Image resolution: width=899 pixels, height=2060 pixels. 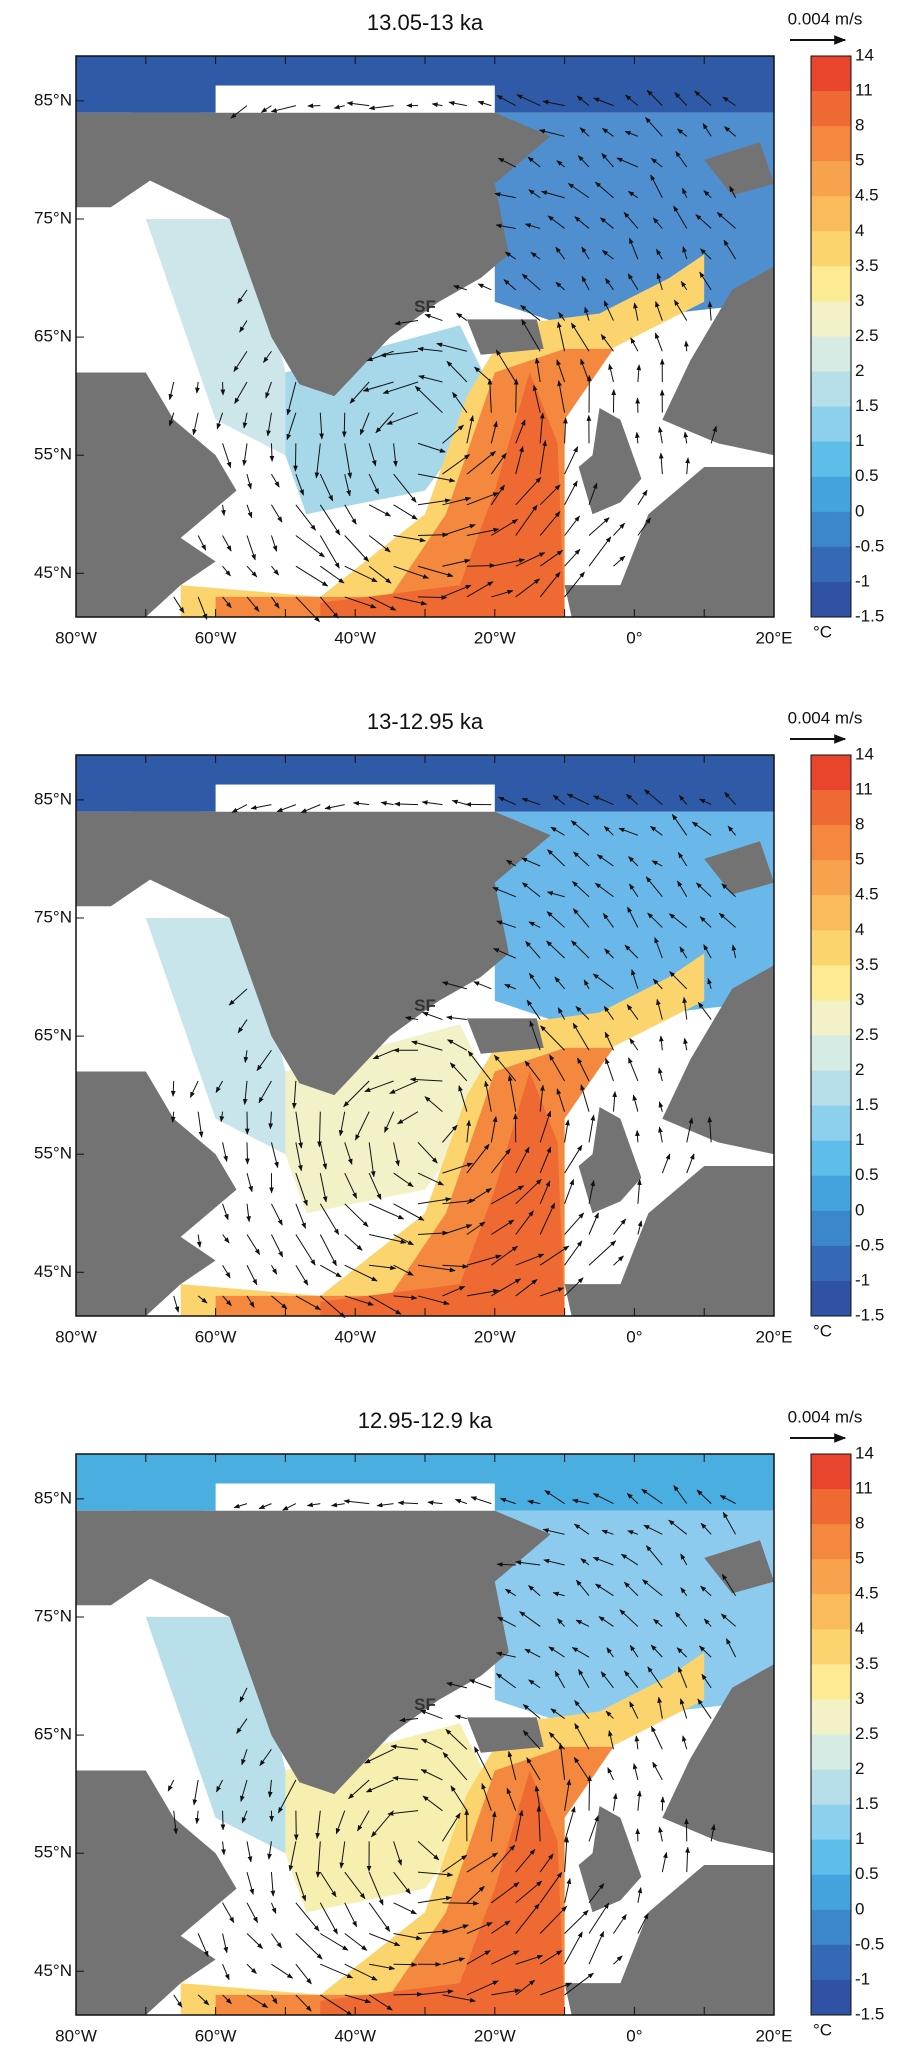 What do you see at coordinates (634, 637) in the screenshot?
I see `lon-label: 0°` at bounding box center [634, 637].